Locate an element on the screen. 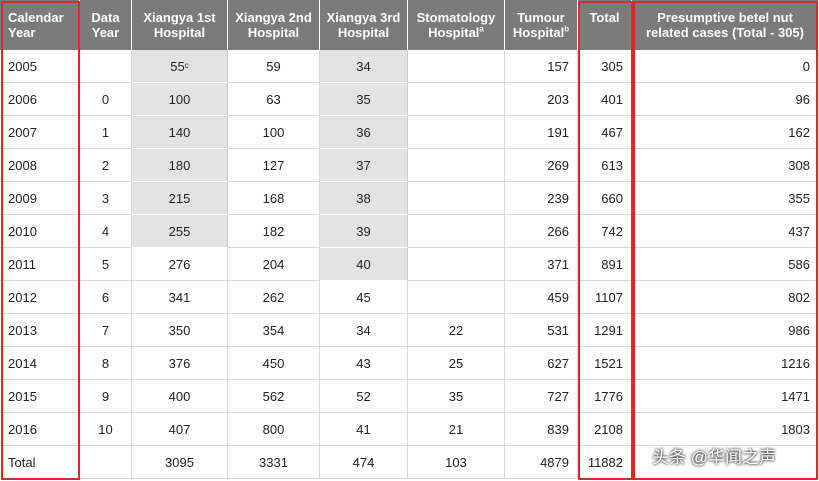  table-cell: 0 is located at coordinates (106, 99).